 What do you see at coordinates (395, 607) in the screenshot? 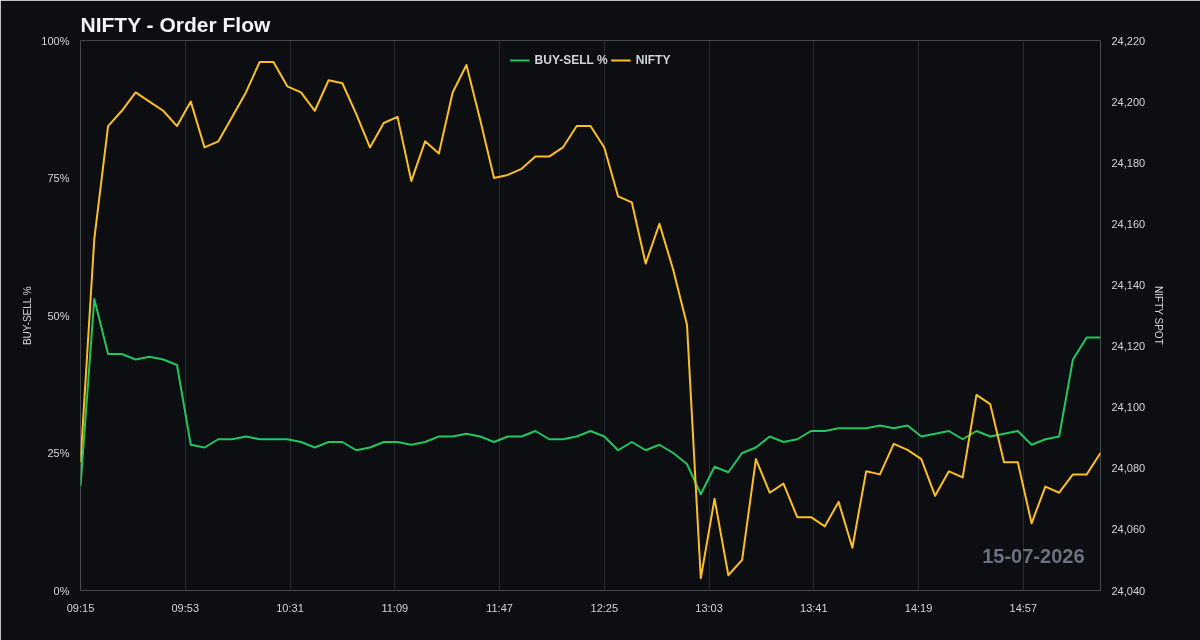
I see `x-tick-label: 11:09` at bounding box center [395, 607].